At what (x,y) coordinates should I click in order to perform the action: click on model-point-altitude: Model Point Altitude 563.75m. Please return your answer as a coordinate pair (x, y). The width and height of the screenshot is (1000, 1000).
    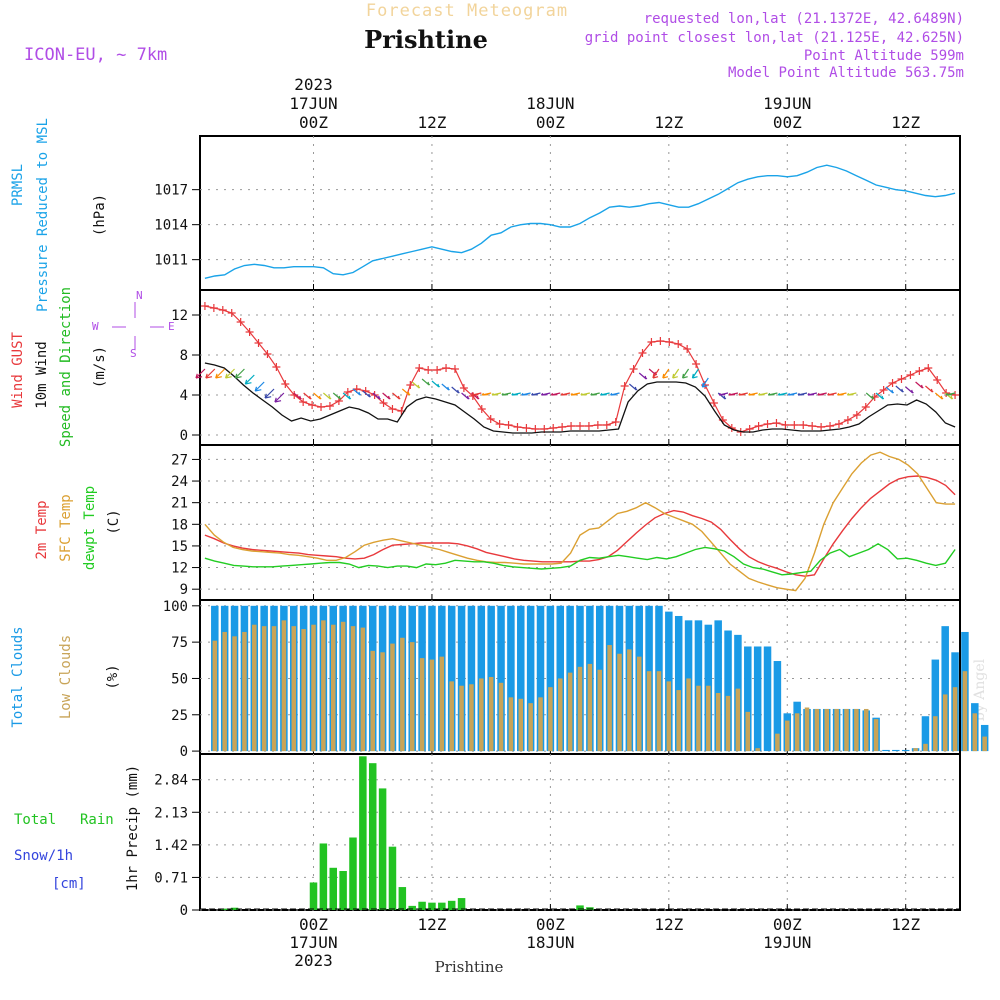
    Looking at the image, I should click on (846, 73).